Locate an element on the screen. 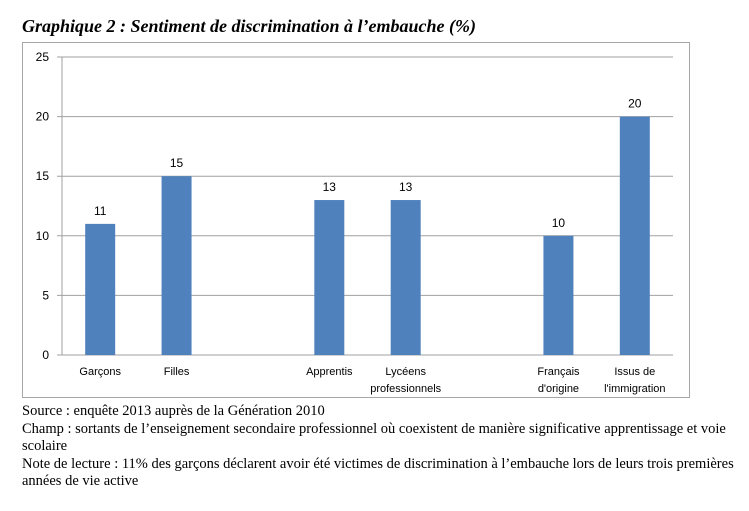 The width and height of the screenshot is (749, 511). y-tick-label: 0 is located at coordinates (45, 355).